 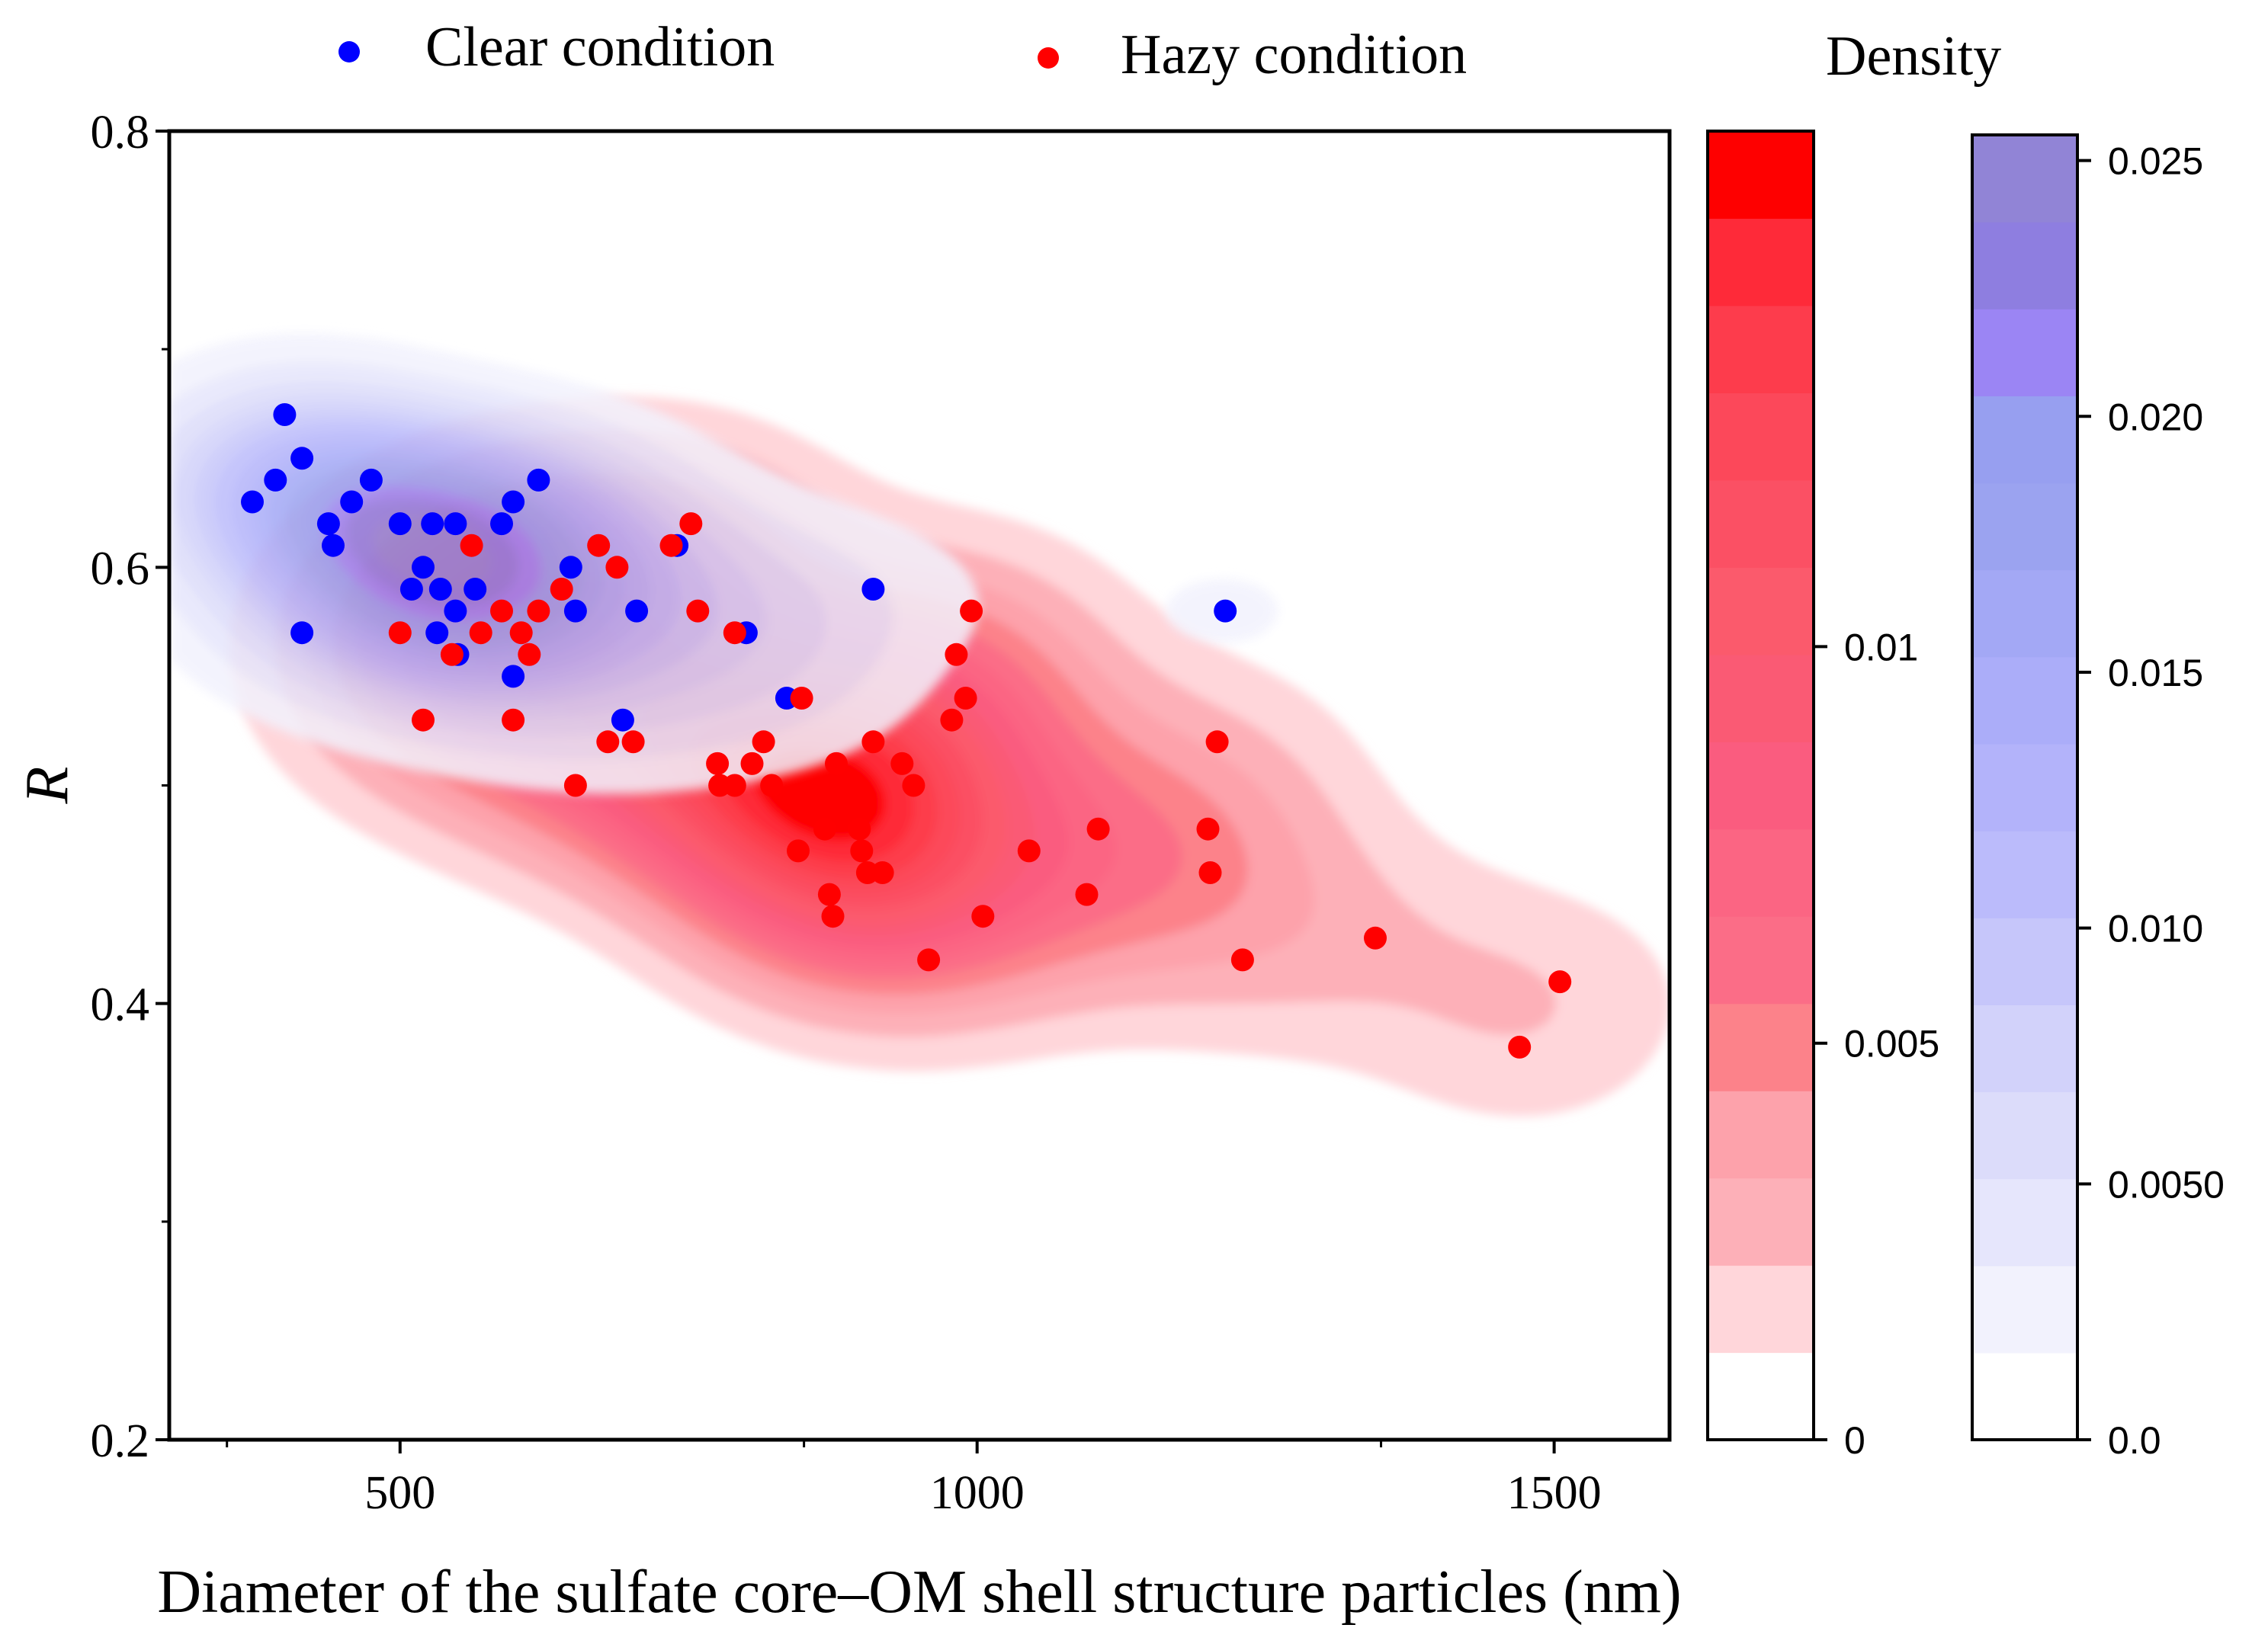 I want to click on legend-marker-hazy, so click(x=1048, y=58).